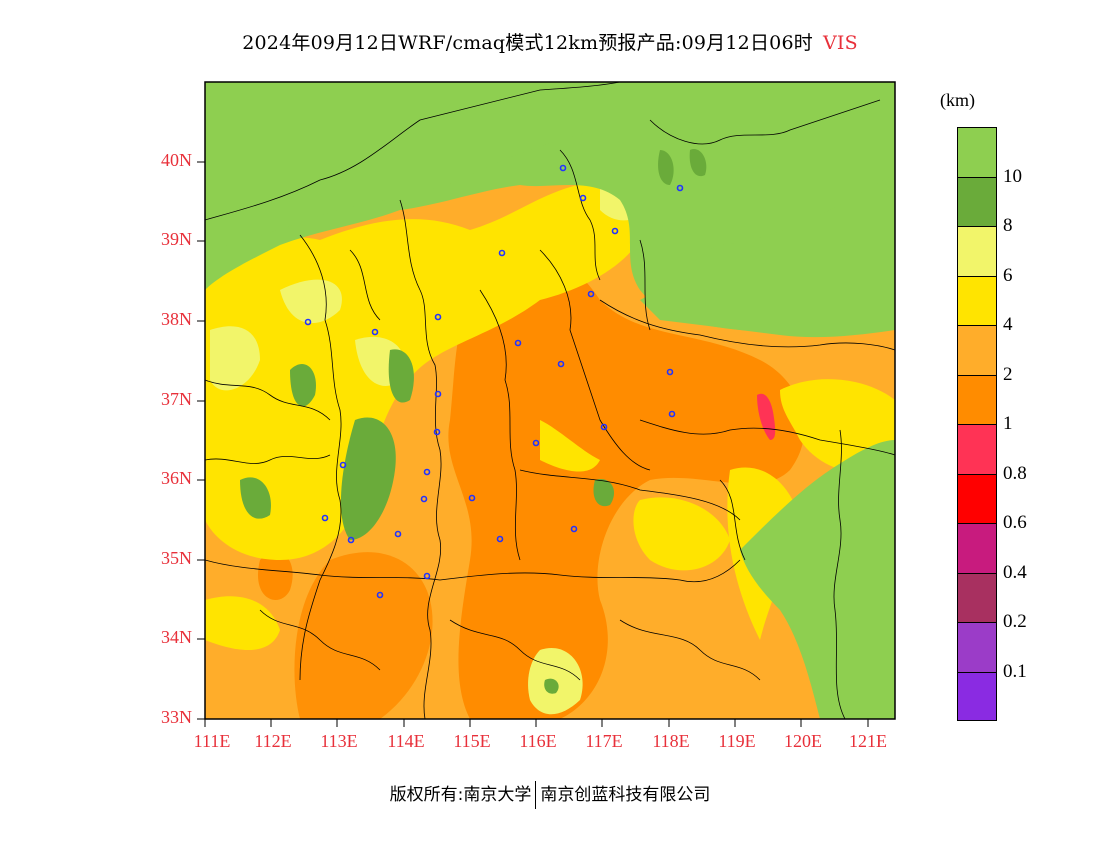  Describe the element at coordinates (176, 319) in the screenshot. I see `lat-label-38n: 38N` at that location.